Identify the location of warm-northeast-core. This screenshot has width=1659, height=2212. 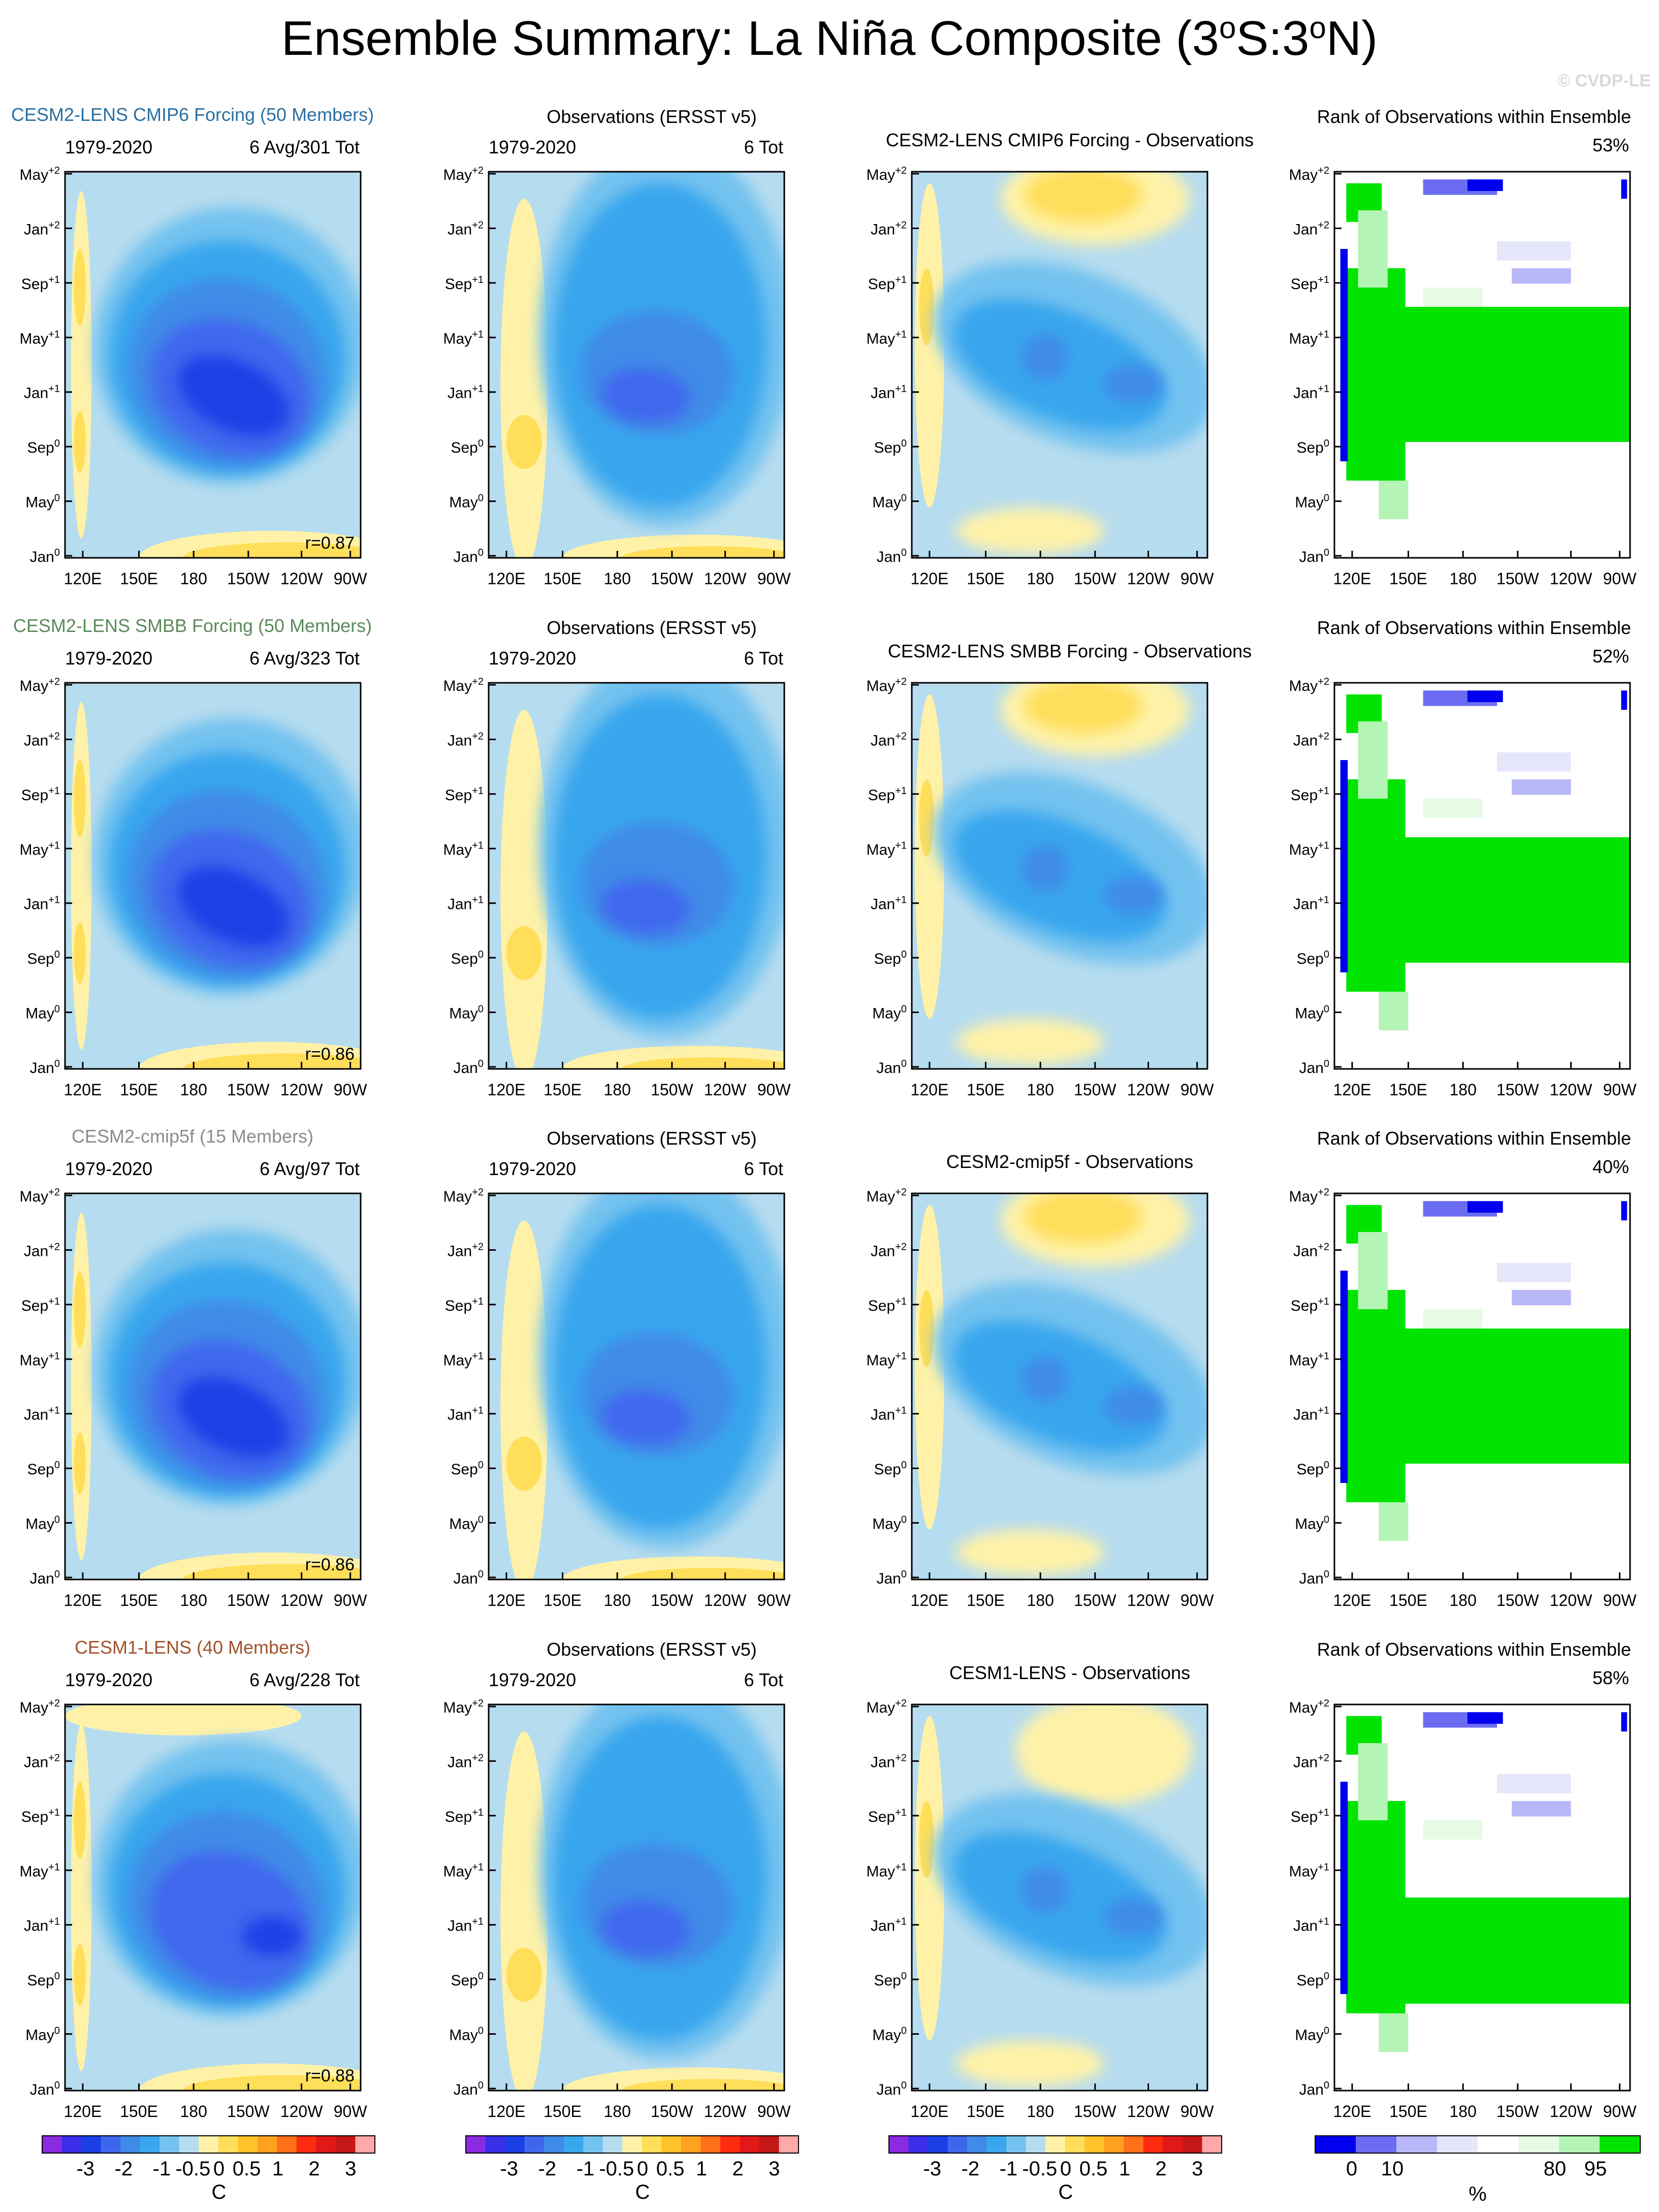
(1083, 708).